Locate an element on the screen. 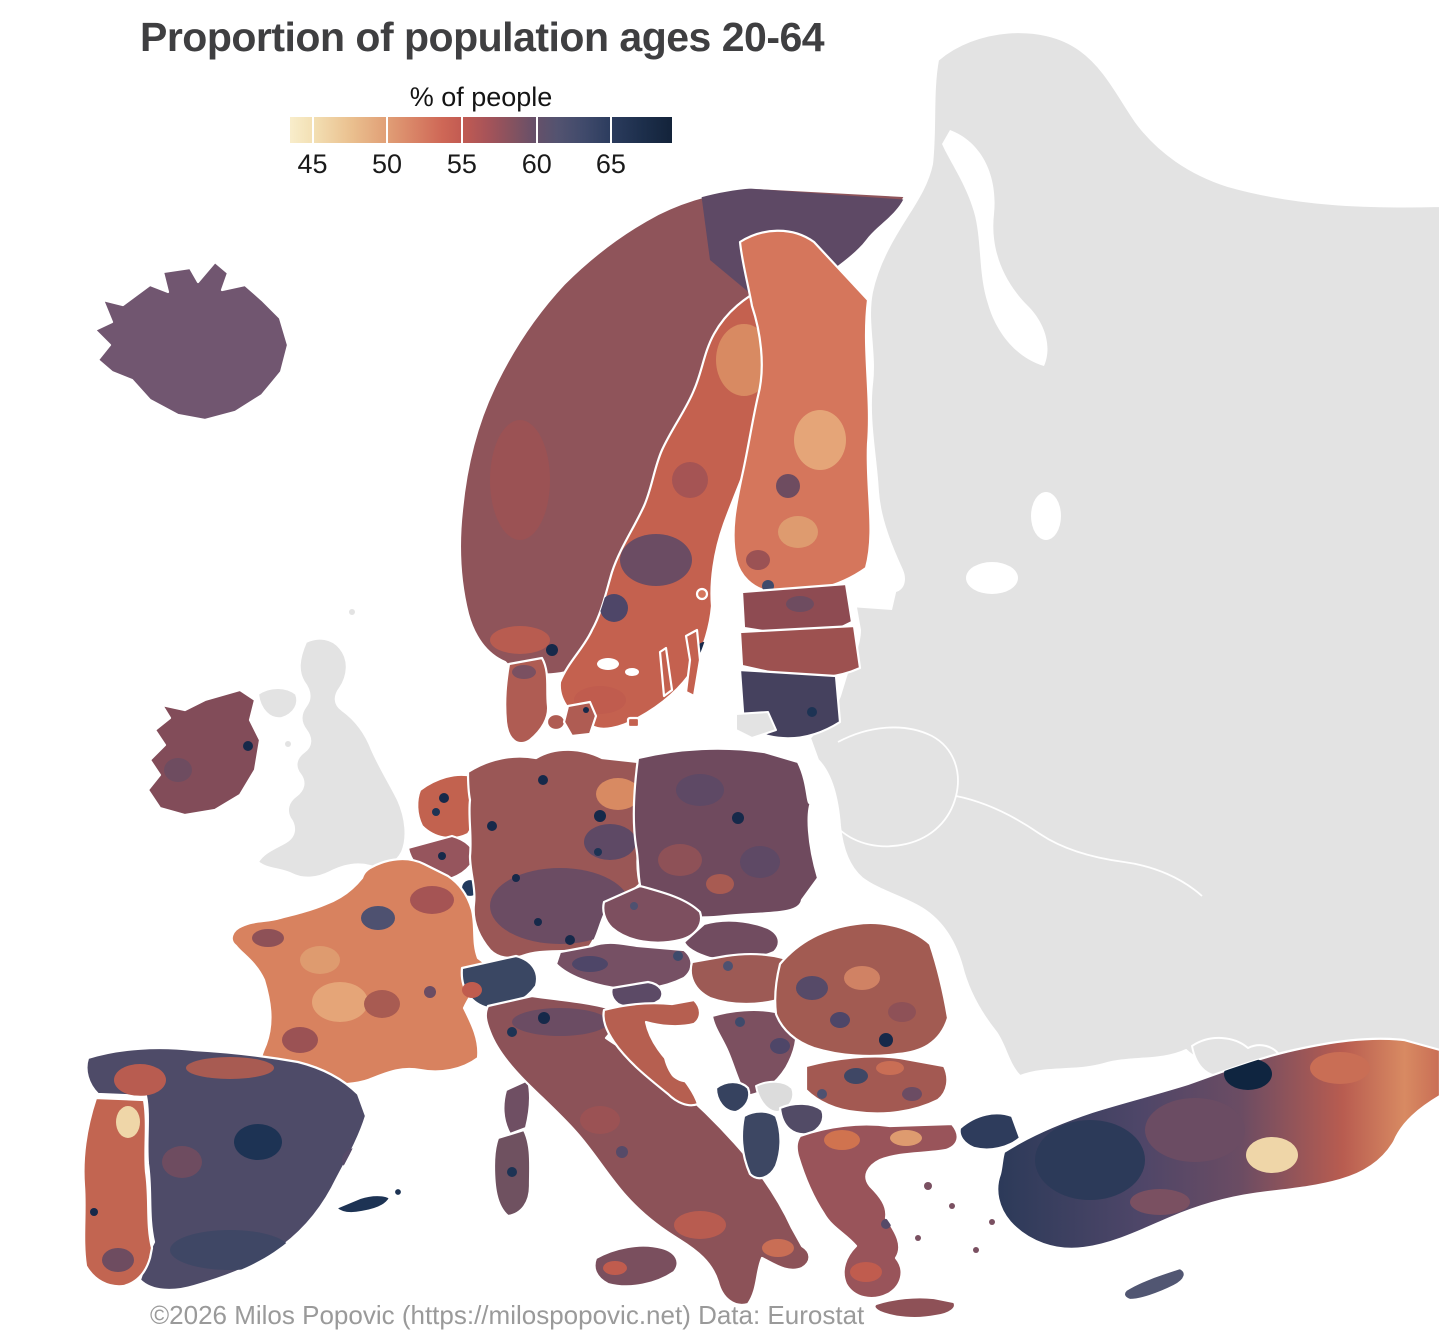 This screenshot has height=1343, width=1440. patch-andalusia is located at coordinates (230, 1250).